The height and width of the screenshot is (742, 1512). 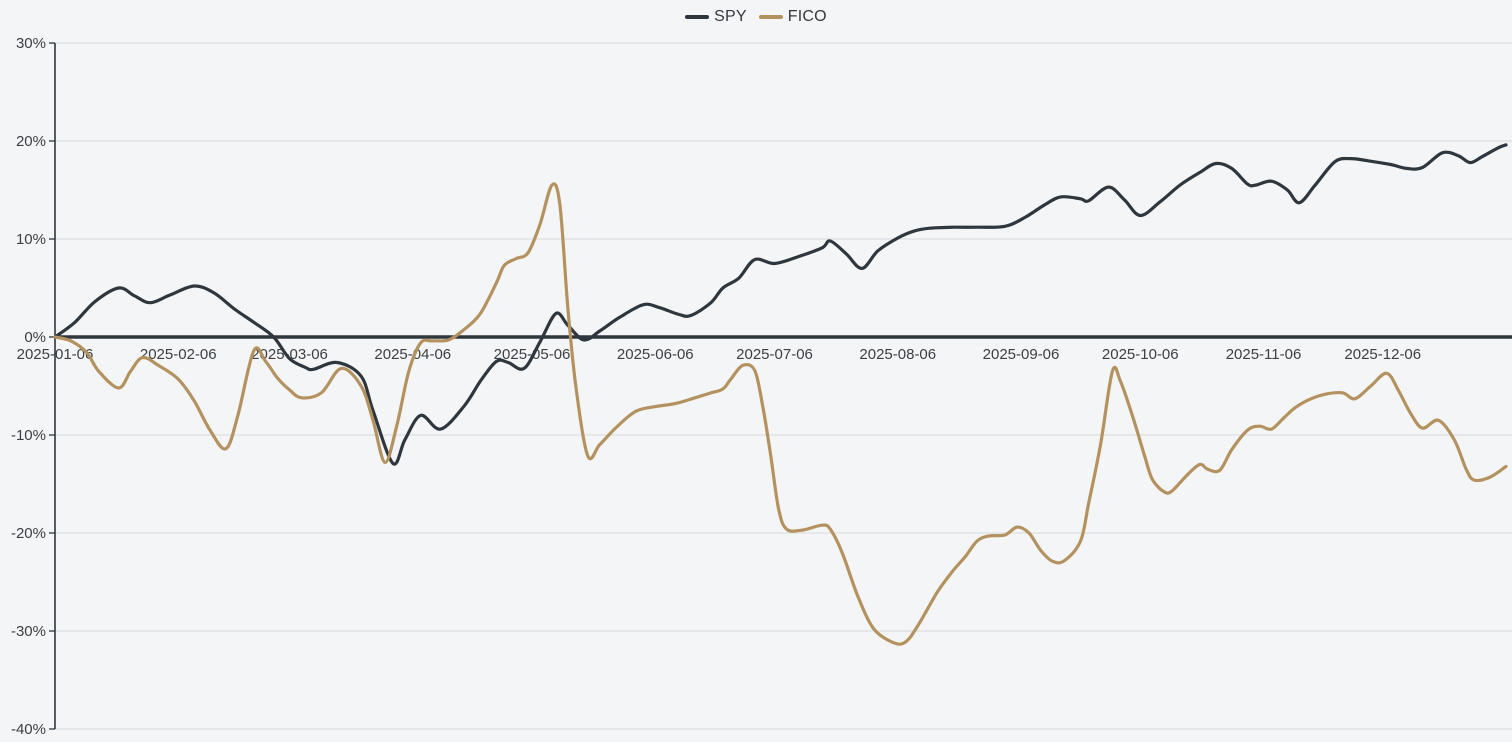 I want to click on x-axis-label: 2025-10-06, so click(x=1140, y=354).